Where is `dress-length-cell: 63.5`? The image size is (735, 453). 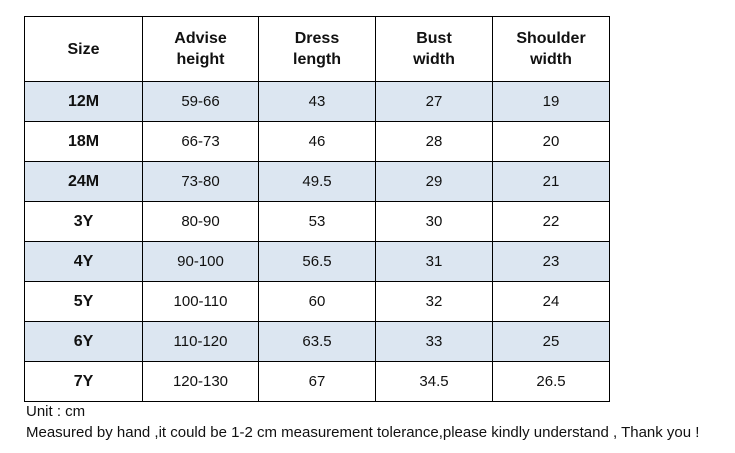
dress-length-cell: 63.5 is located at coordinates (317, 341).